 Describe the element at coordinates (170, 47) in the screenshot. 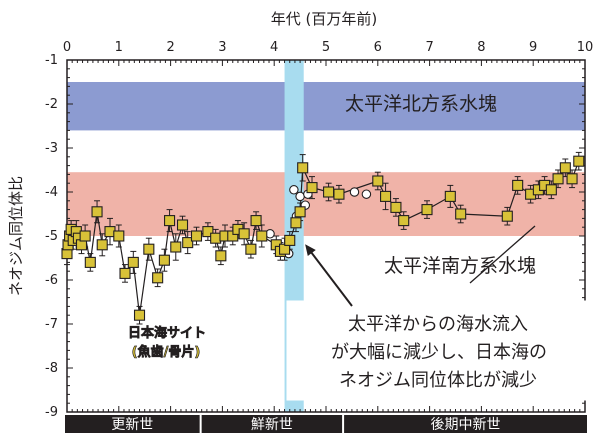

I see `x-tick-label: 2` at that location.